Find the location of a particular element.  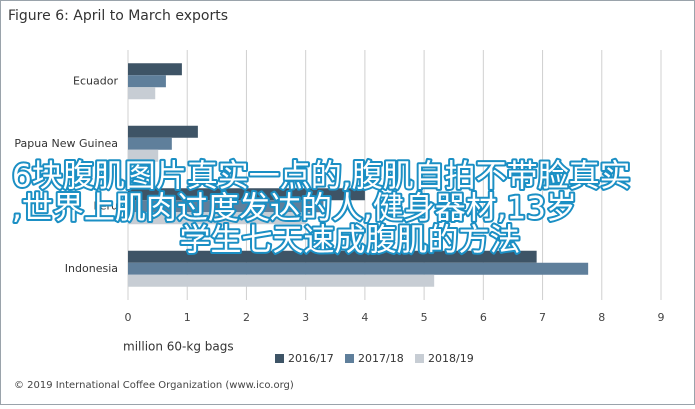

legend-label: 2018/19 is located at coordinates (451, 358).